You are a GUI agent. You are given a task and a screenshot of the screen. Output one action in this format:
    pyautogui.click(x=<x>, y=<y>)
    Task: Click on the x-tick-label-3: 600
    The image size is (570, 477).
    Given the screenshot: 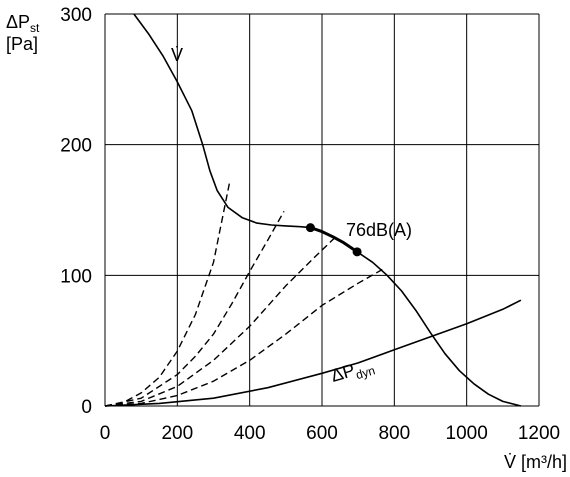 What is the action you would take?
    pyautogui.click(x=322, y=433)
    